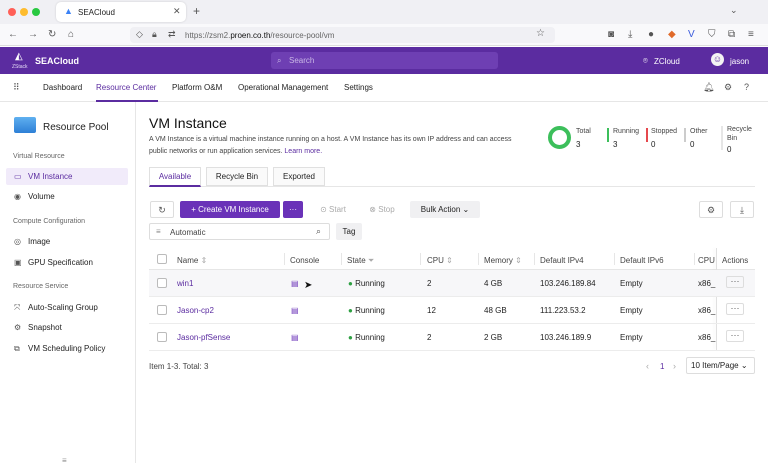 The width and height of the screenshot is (768, 463). I want to click on zstack-logo-icon: ◭, so click(19, 56).